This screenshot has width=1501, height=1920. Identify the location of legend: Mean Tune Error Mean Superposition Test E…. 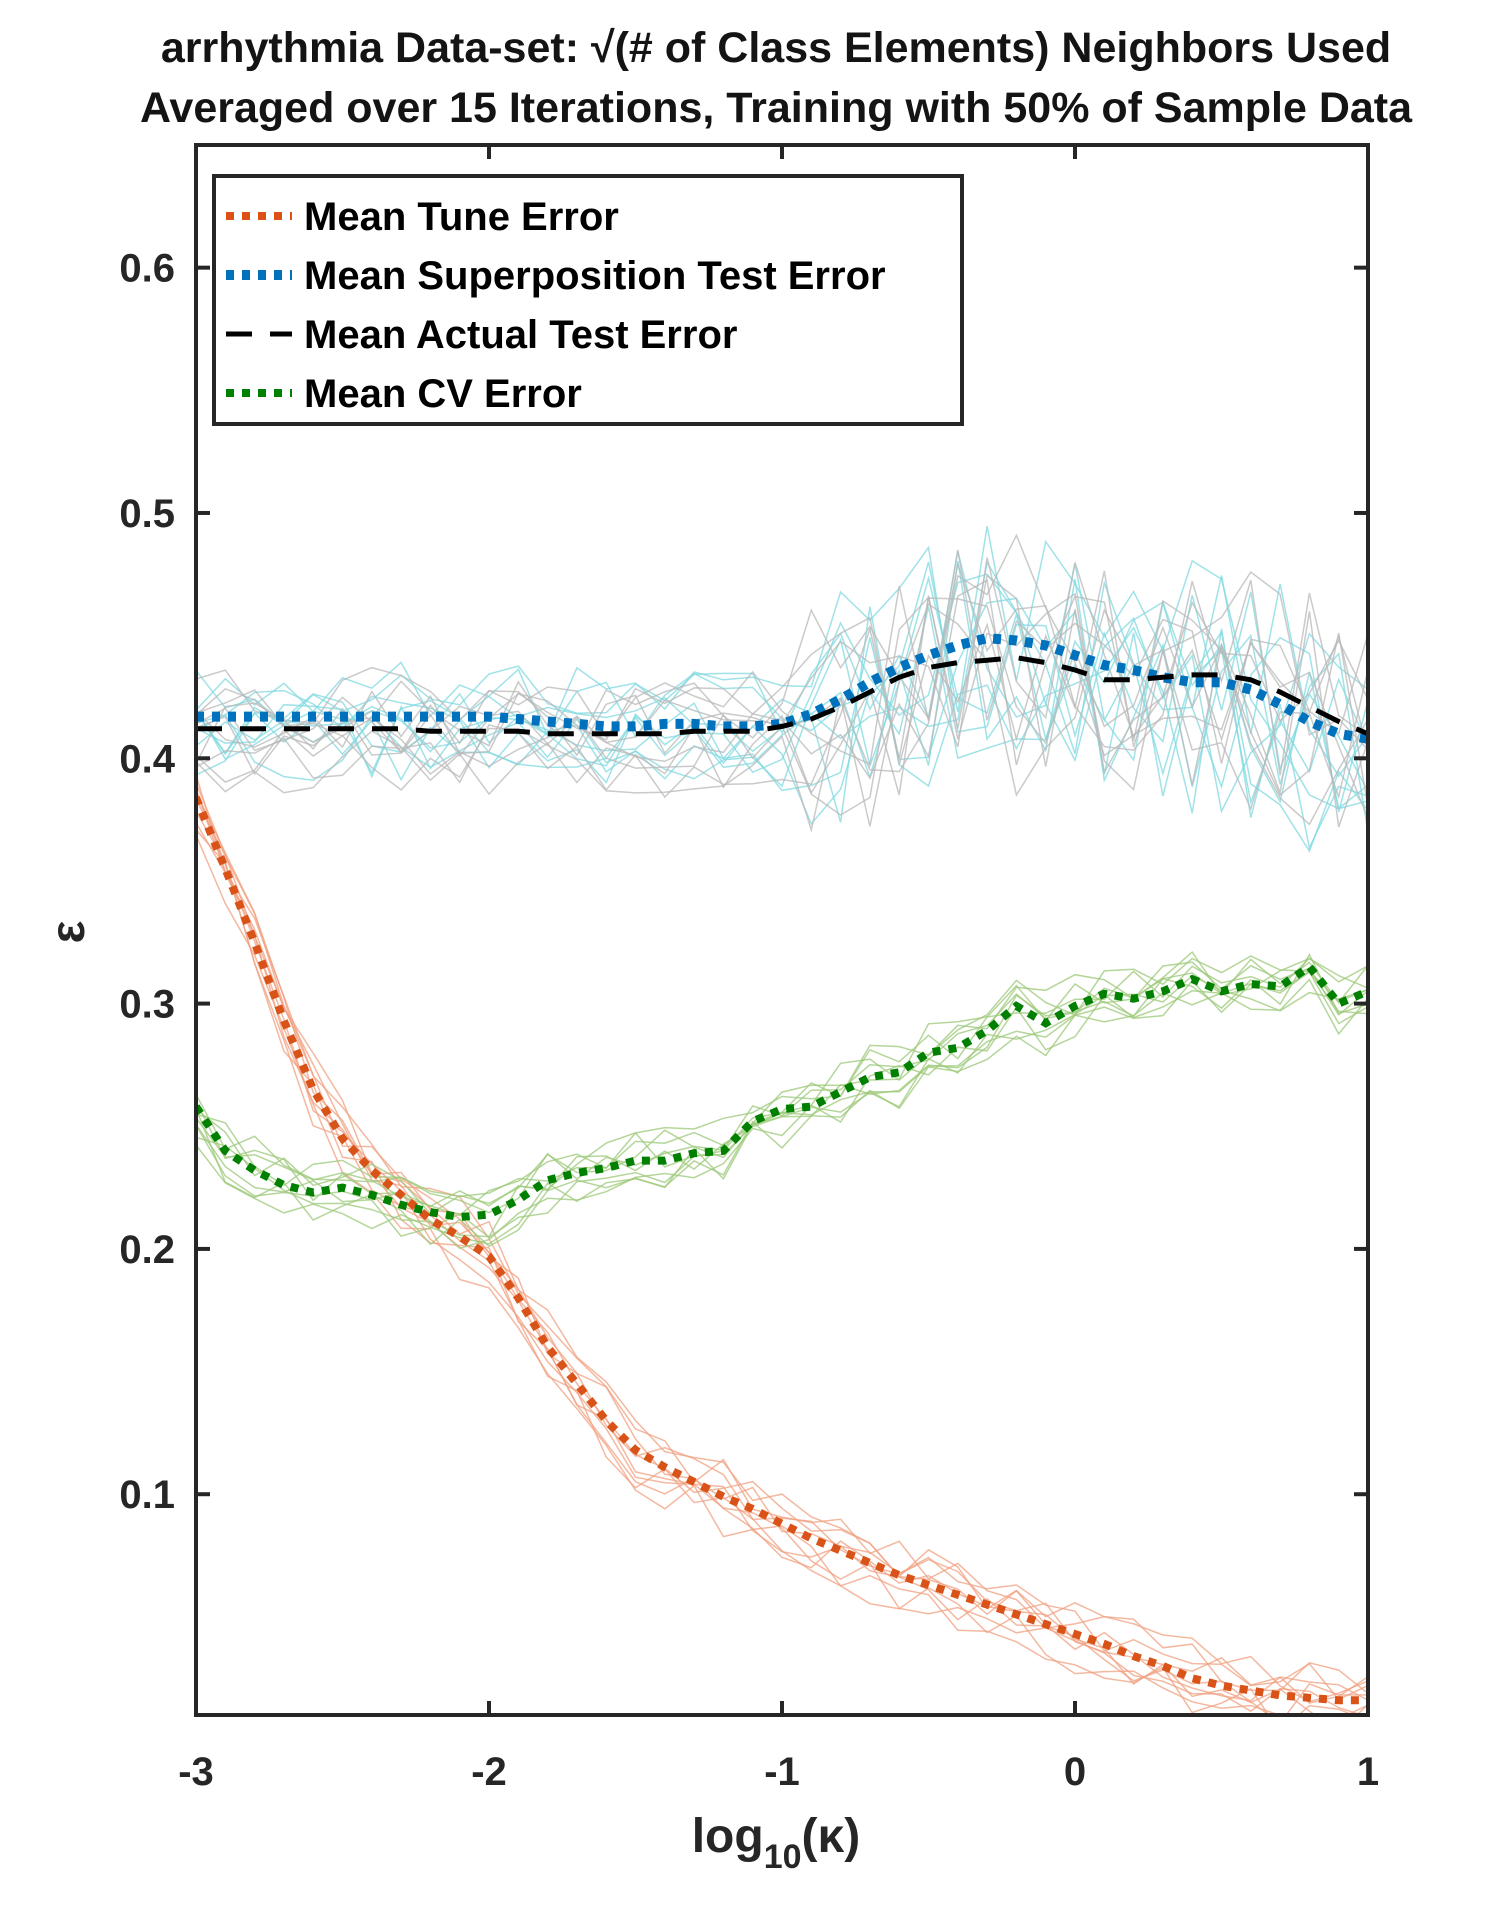
(588, 300).